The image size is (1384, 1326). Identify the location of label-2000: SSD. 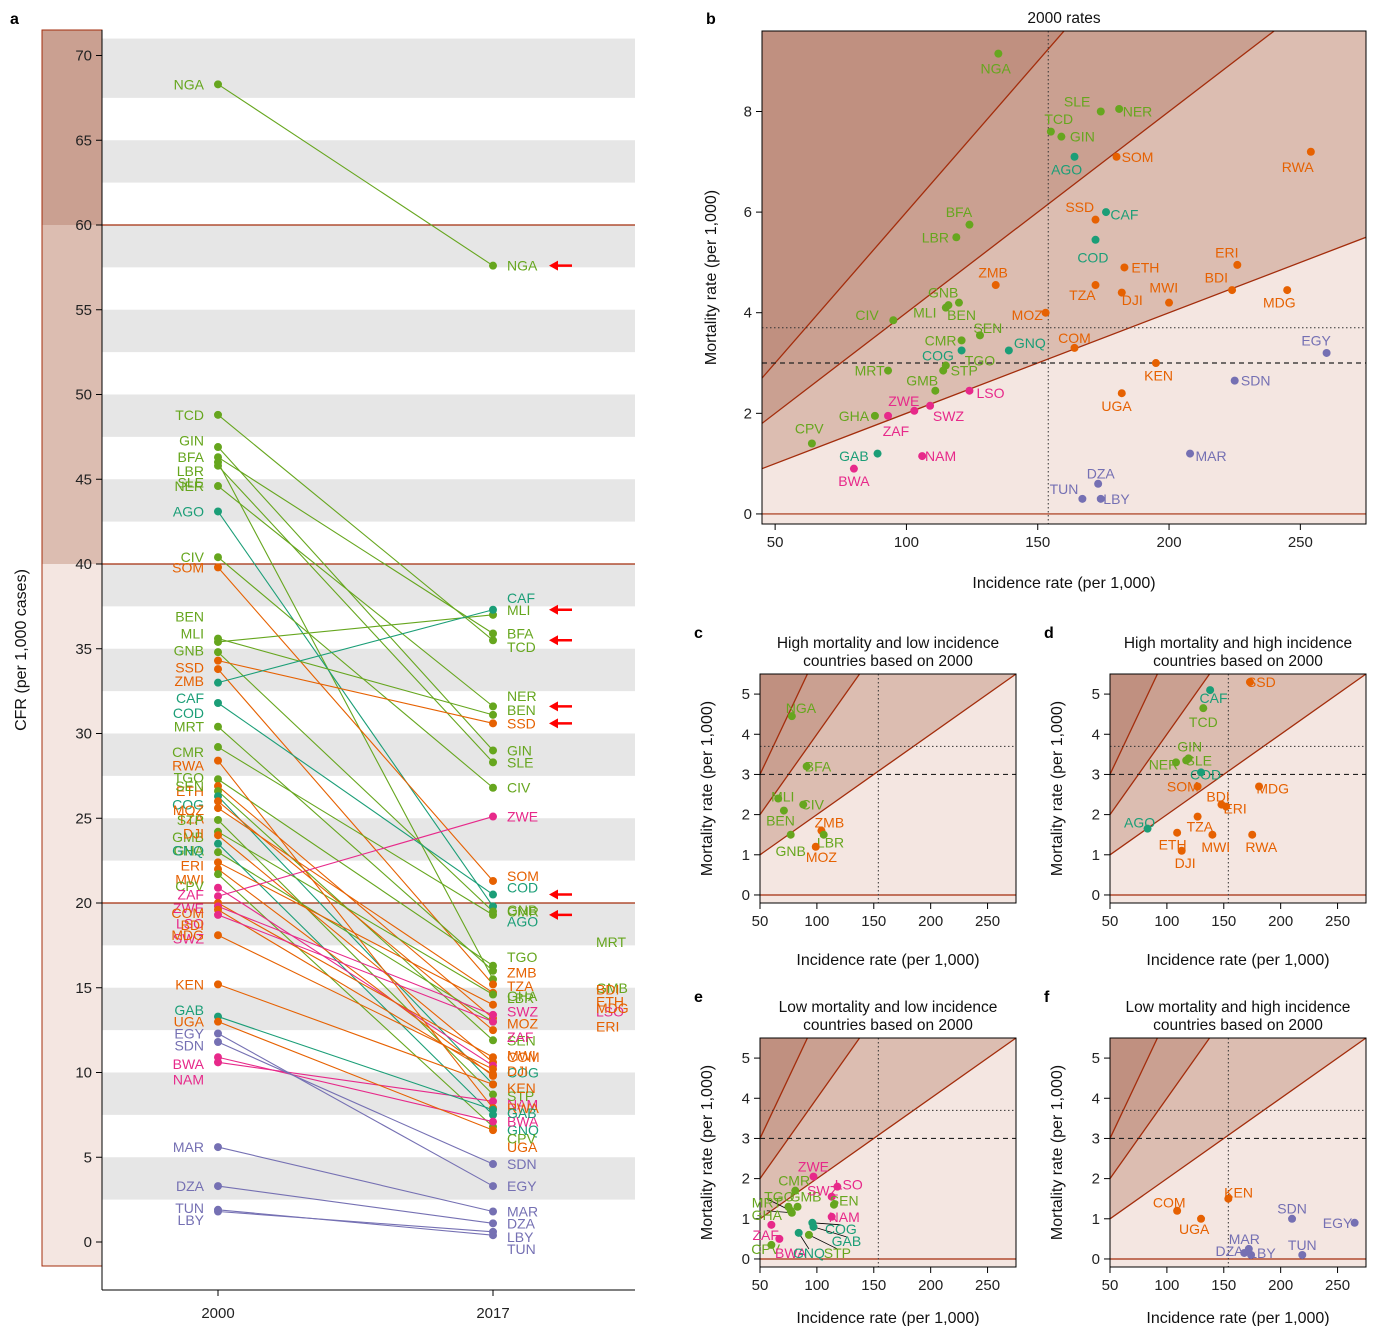
(189, 667).